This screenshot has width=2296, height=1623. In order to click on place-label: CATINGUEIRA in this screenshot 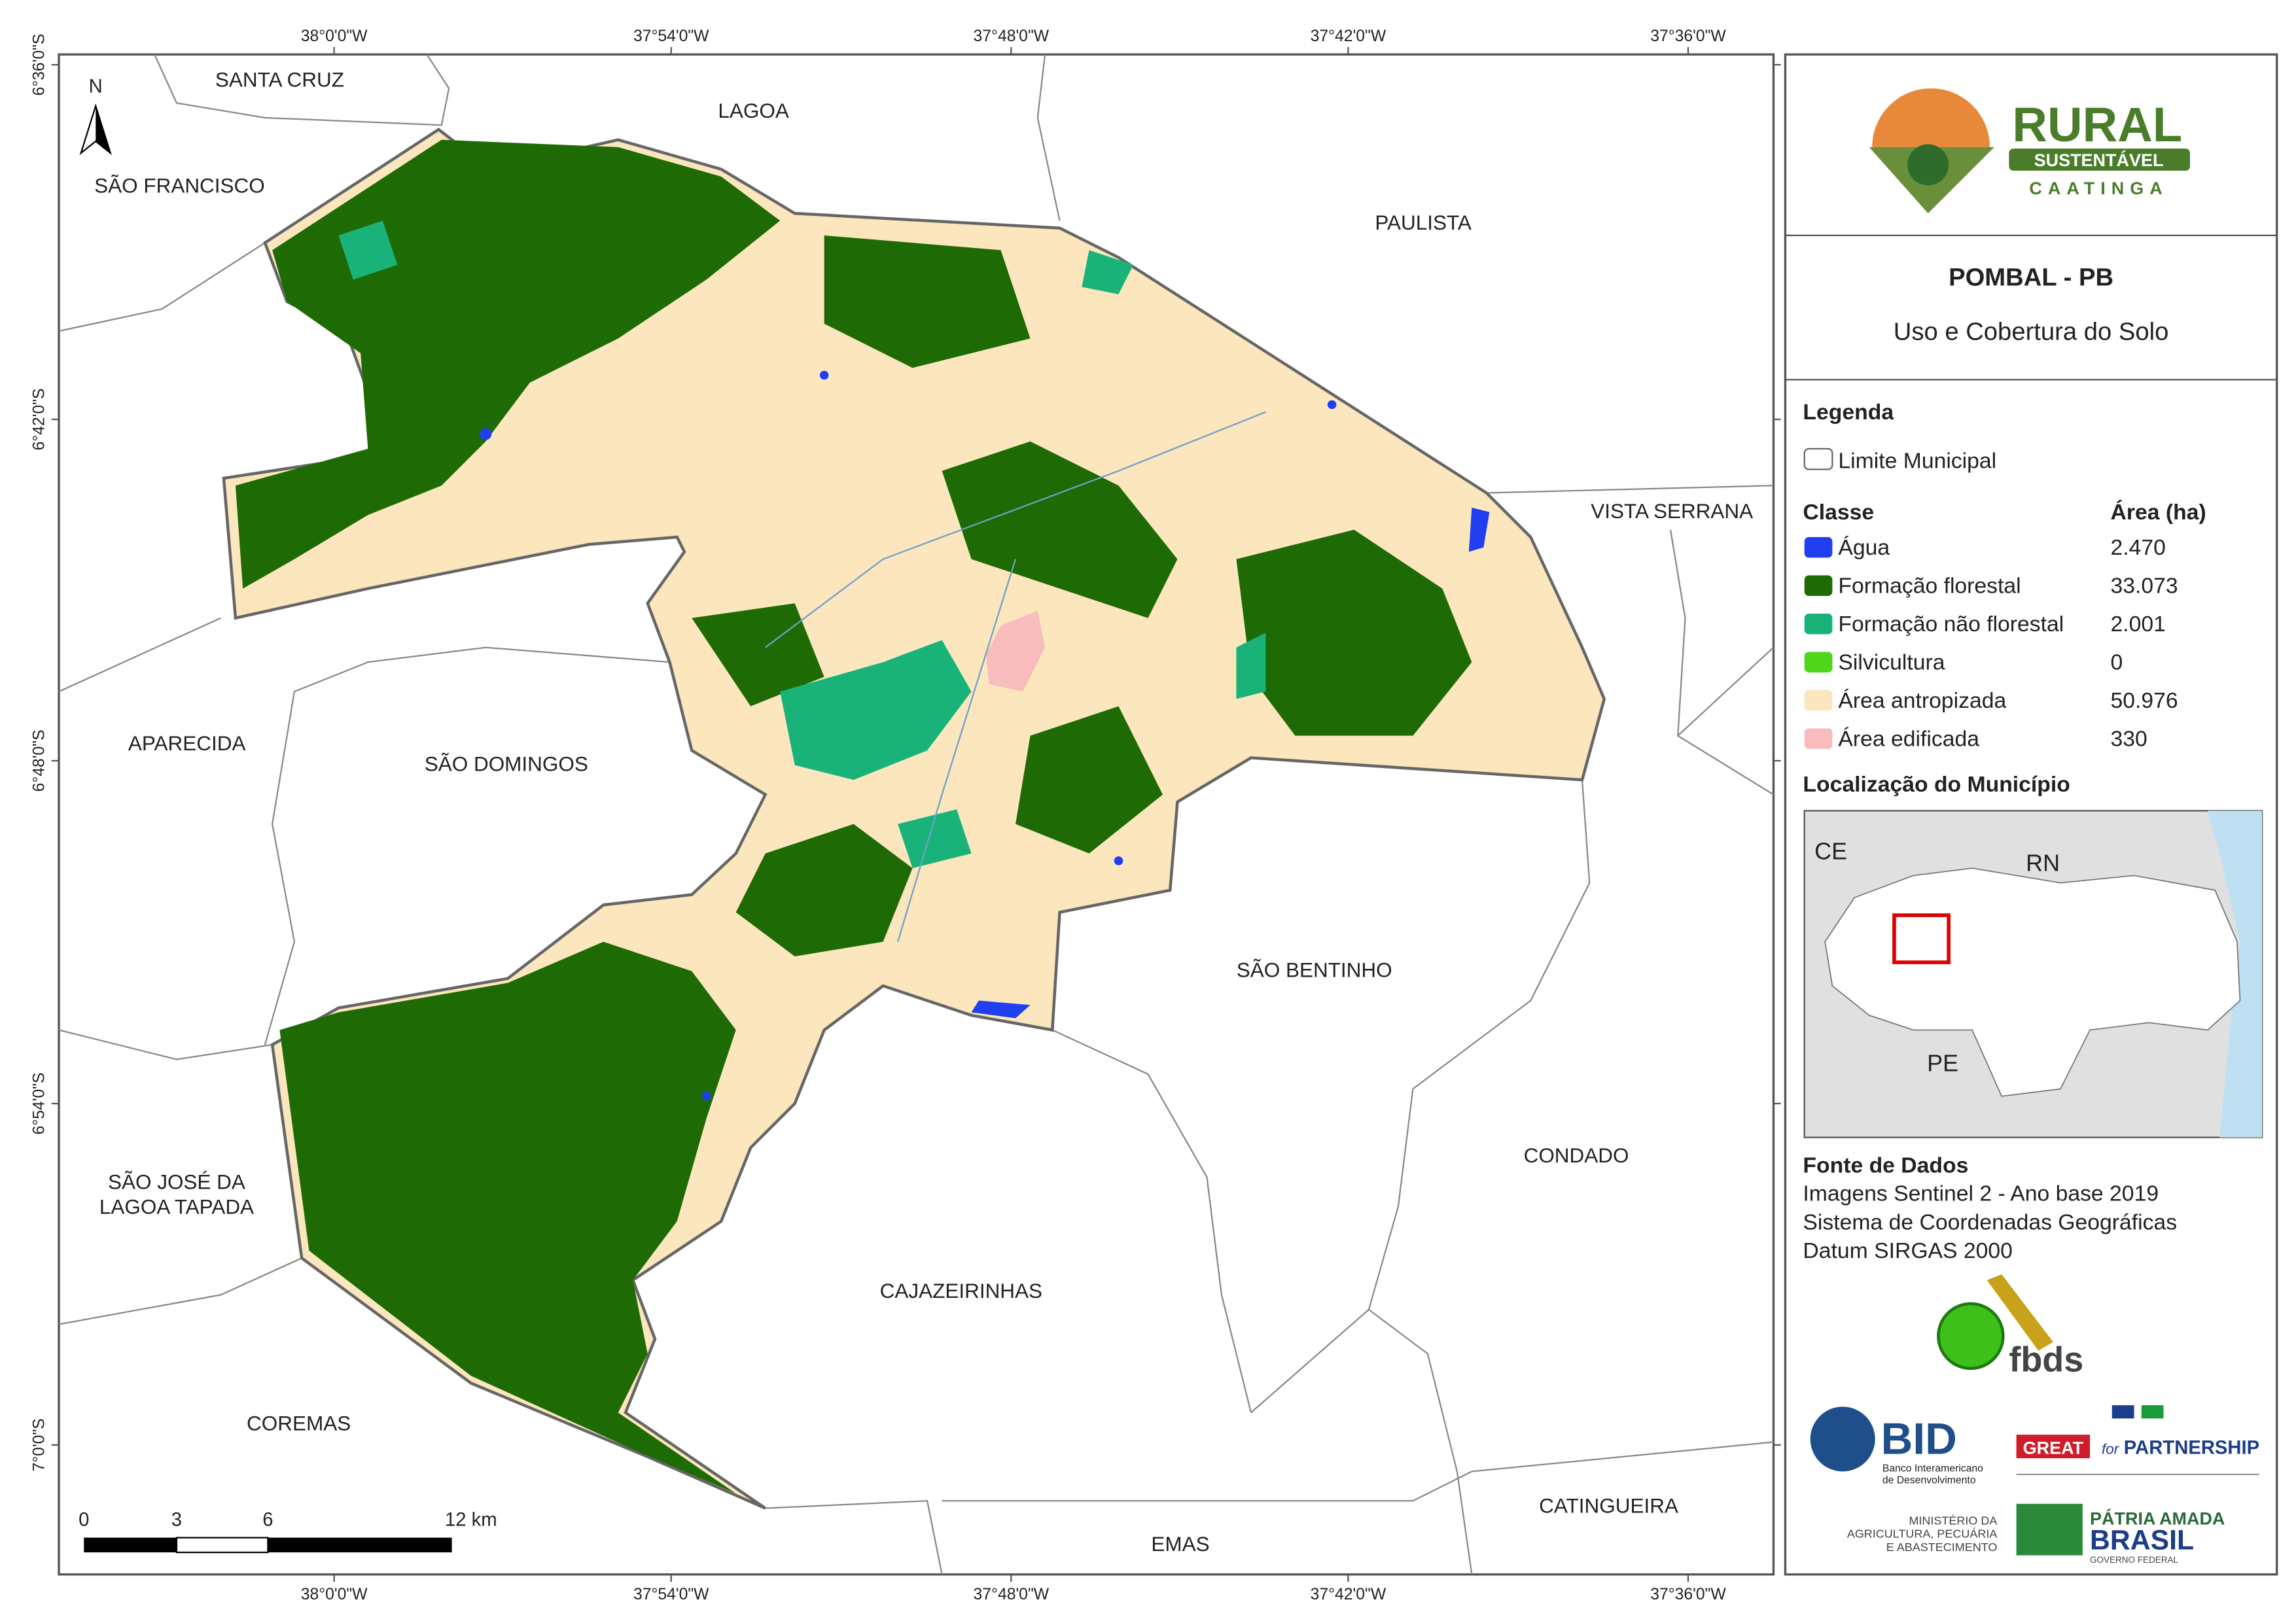, I will do `click(1608, 1505)`.